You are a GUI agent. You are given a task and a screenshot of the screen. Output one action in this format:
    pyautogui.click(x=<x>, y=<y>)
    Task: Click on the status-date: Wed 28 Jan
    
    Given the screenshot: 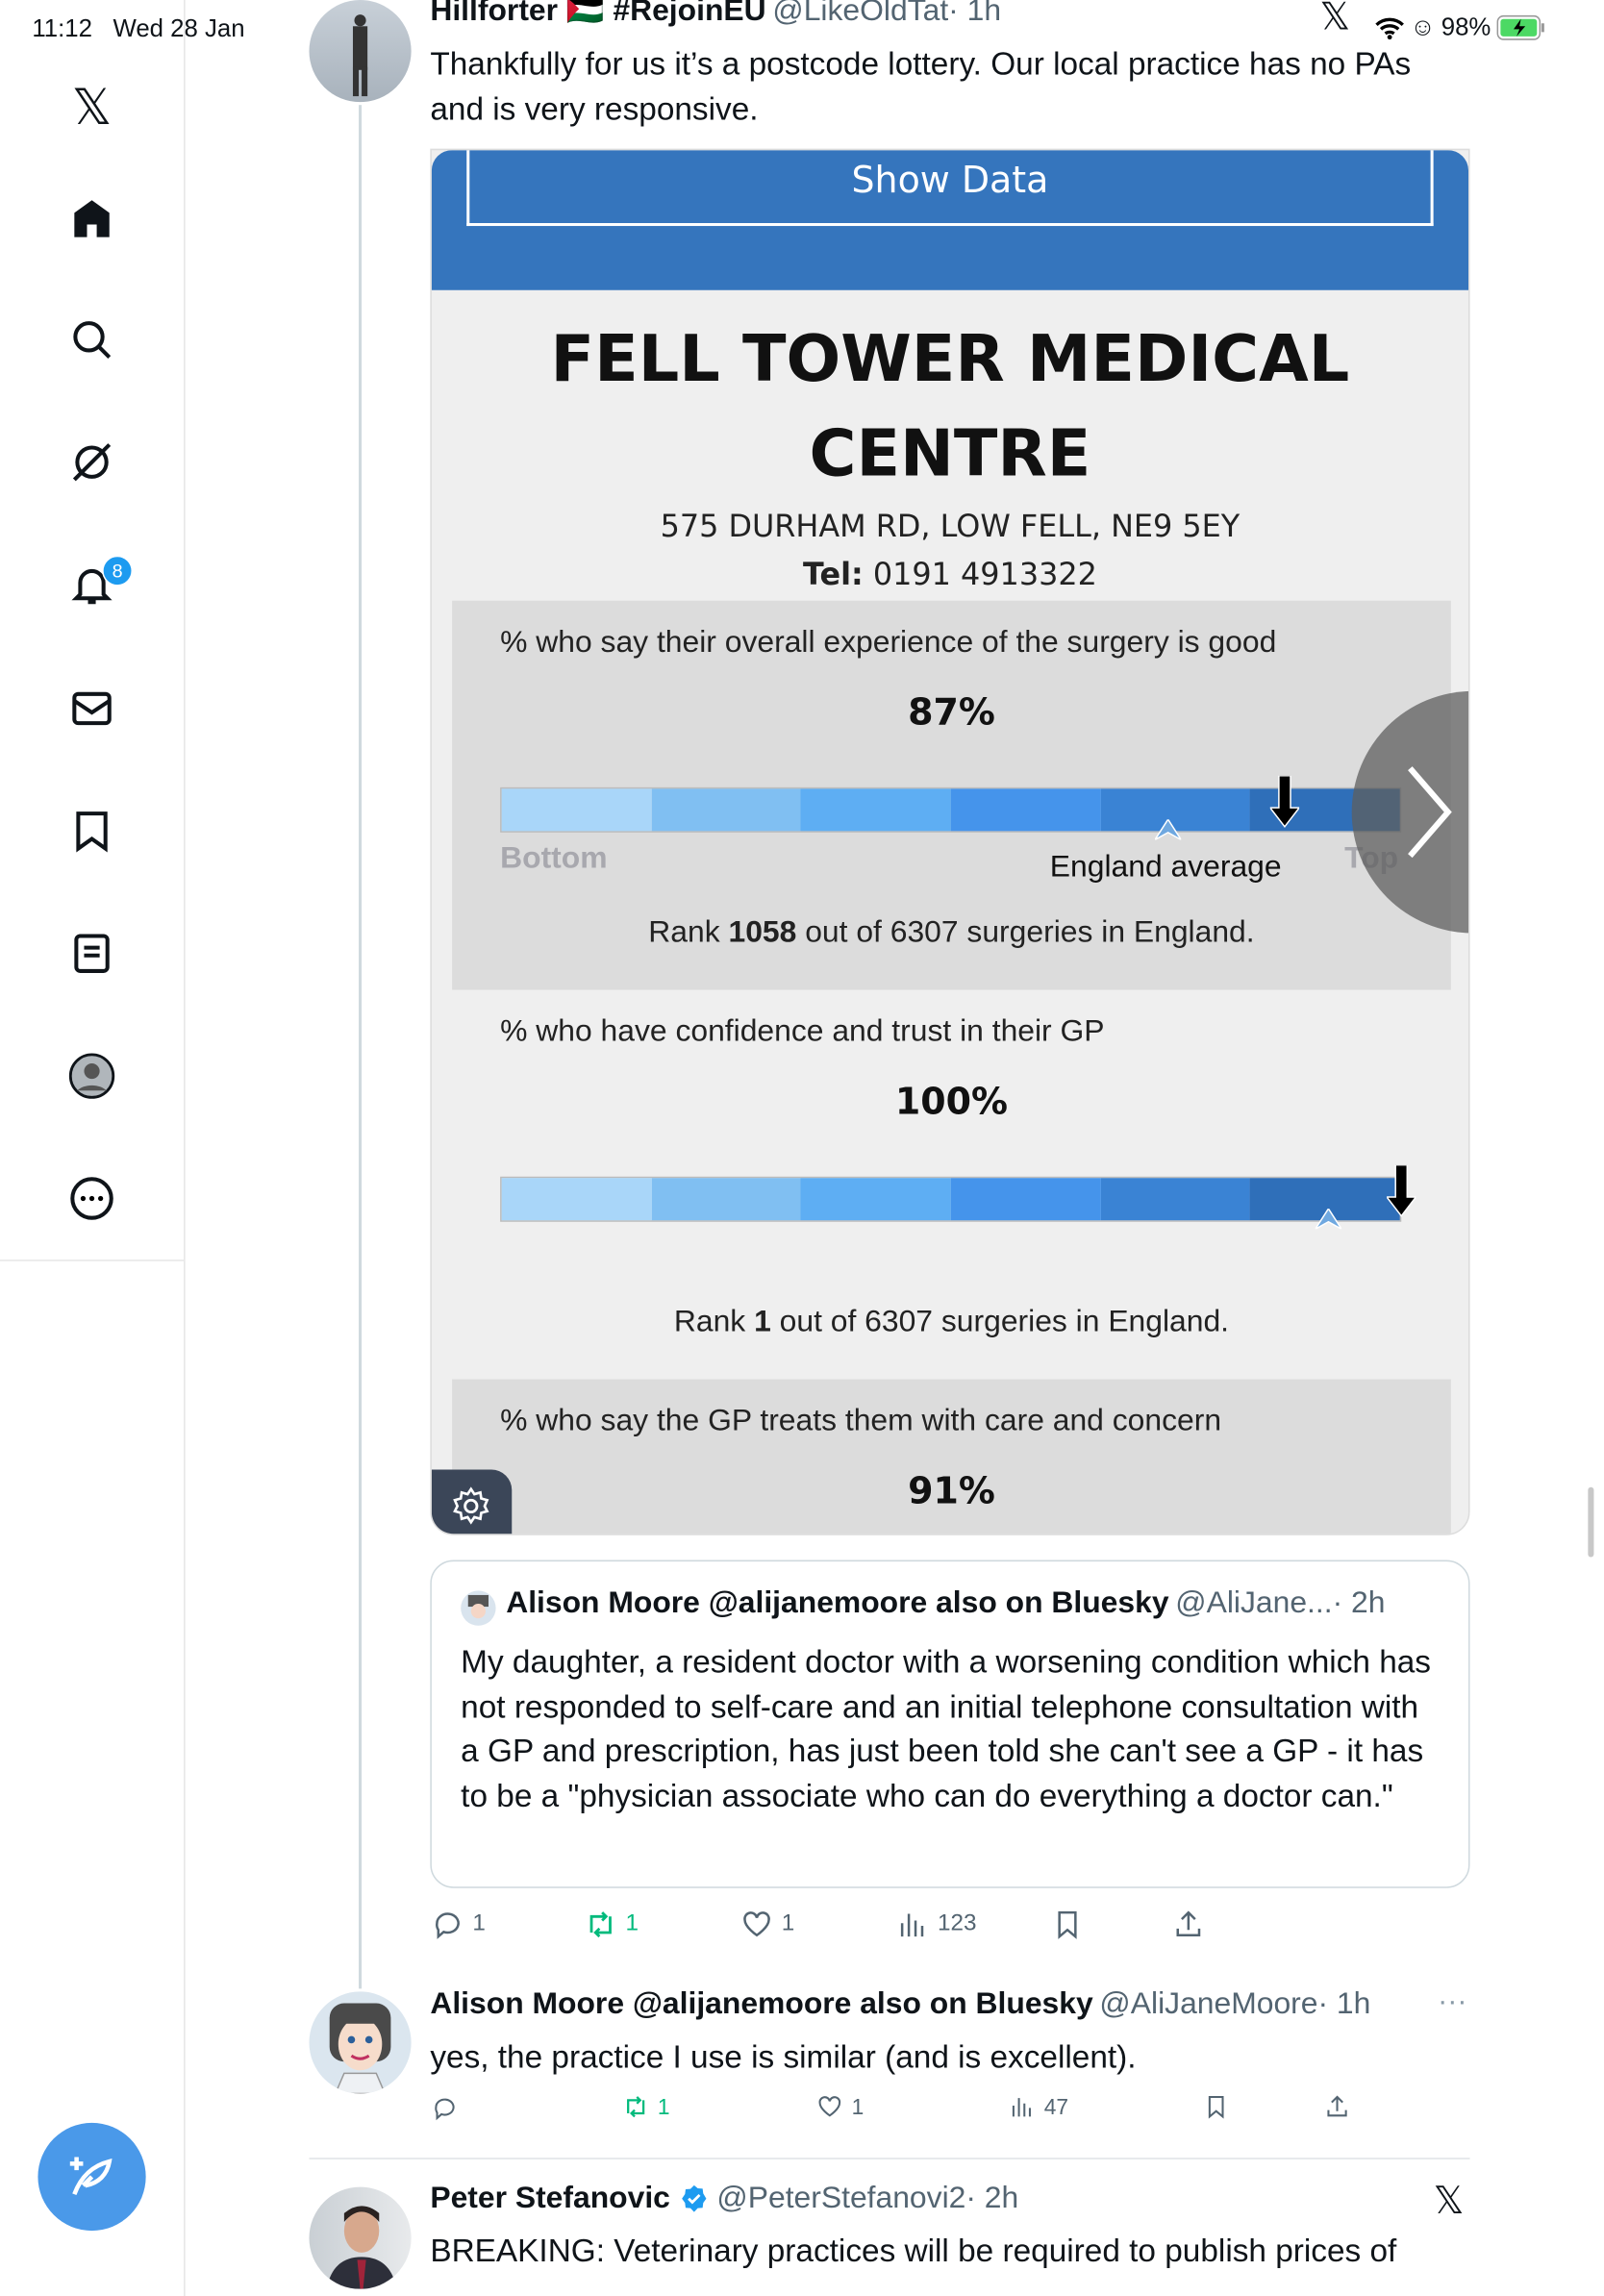 What is the action you would take?
    pyautogui.click(x=179, y=28)
    